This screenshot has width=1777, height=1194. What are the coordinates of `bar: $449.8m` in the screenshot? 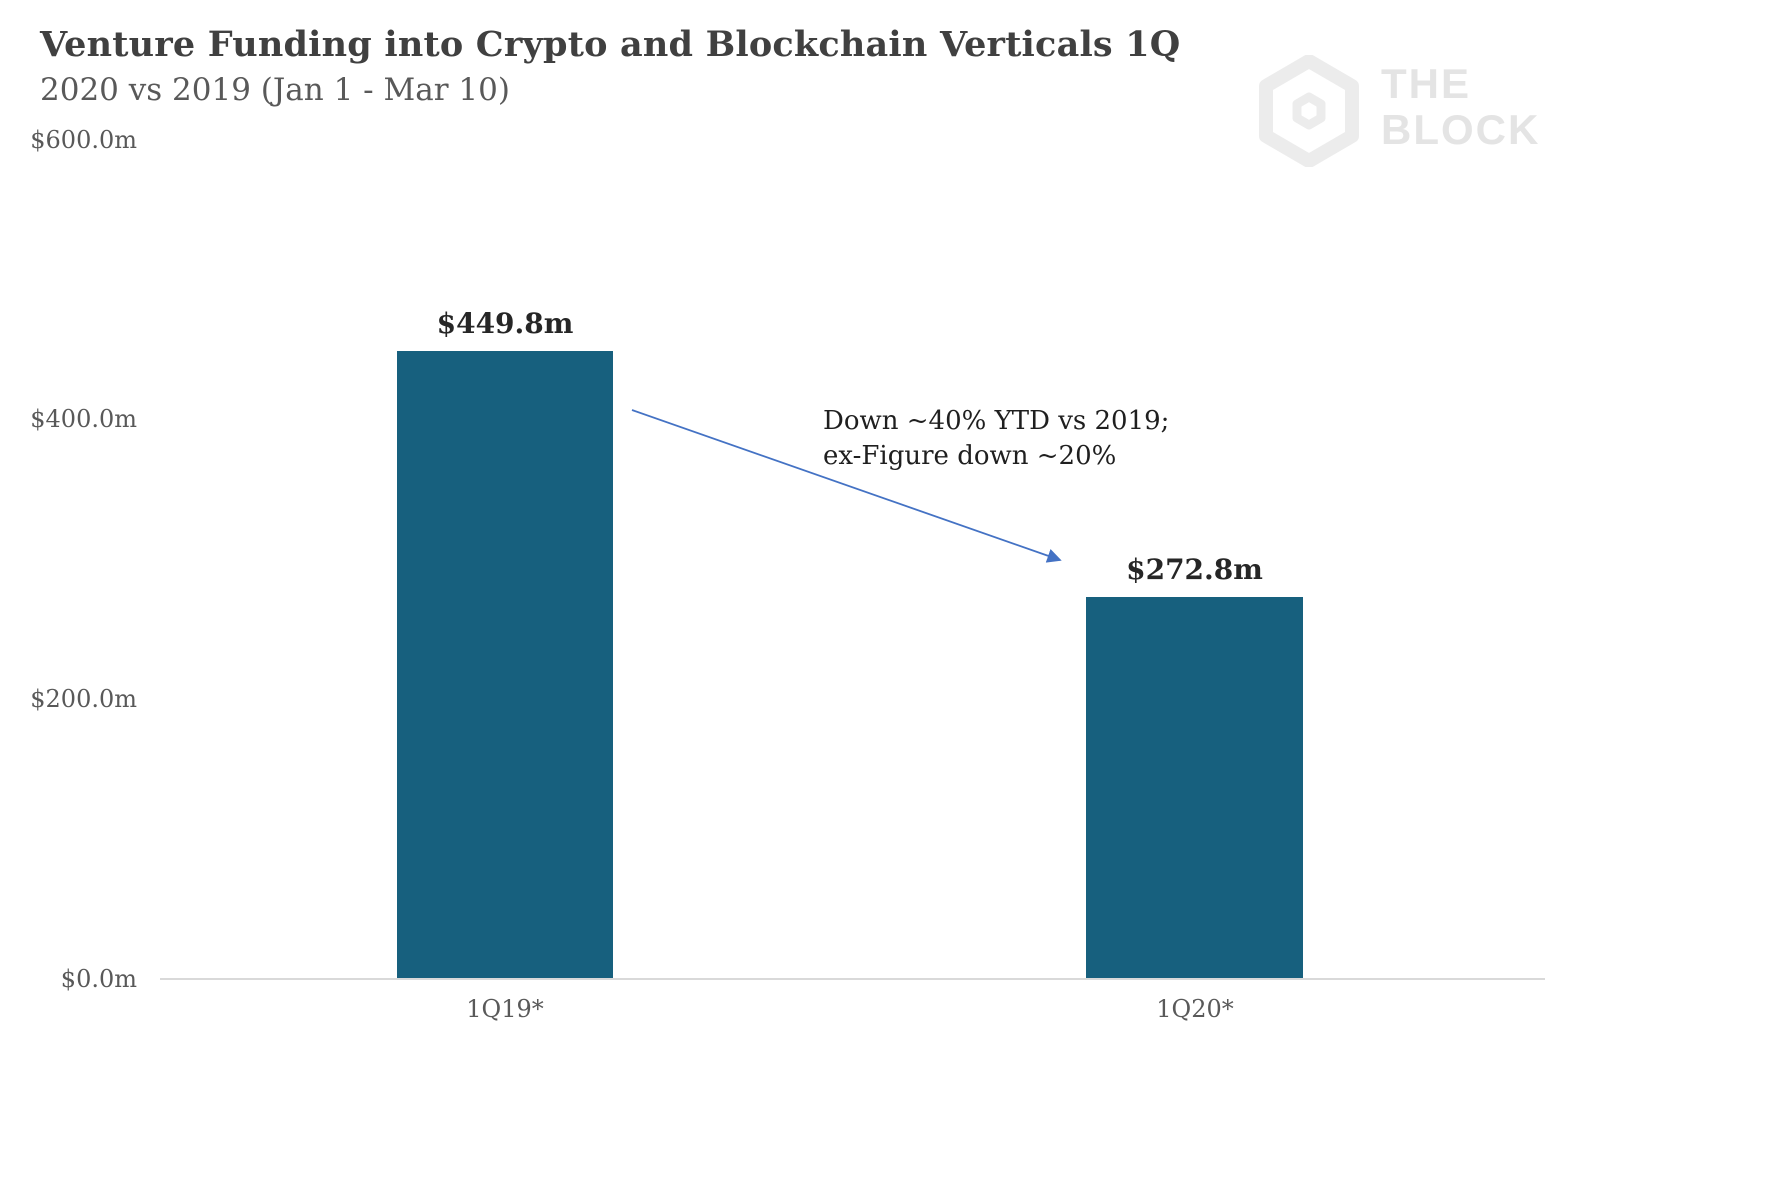 It's located at (505, 642).